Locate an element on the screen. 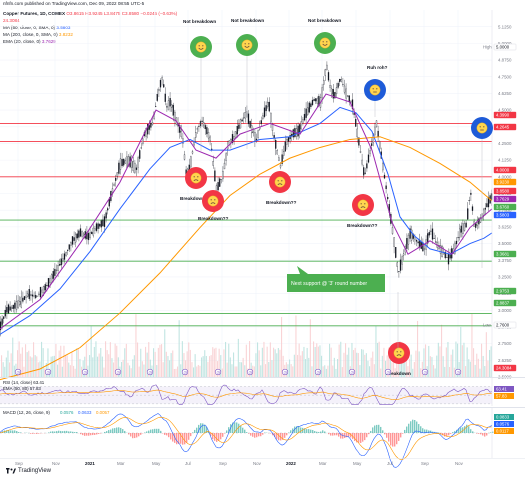 The image size is (525, 480). macd-line is located at coordinates (246, 440).